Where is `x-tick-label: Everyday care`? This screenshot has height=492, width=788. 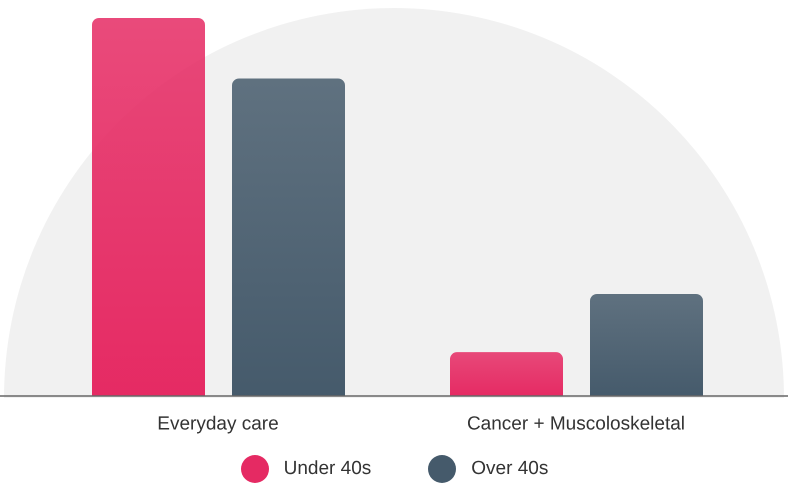 x-tick-label: Everyday care is located at coordinates (218, 423).